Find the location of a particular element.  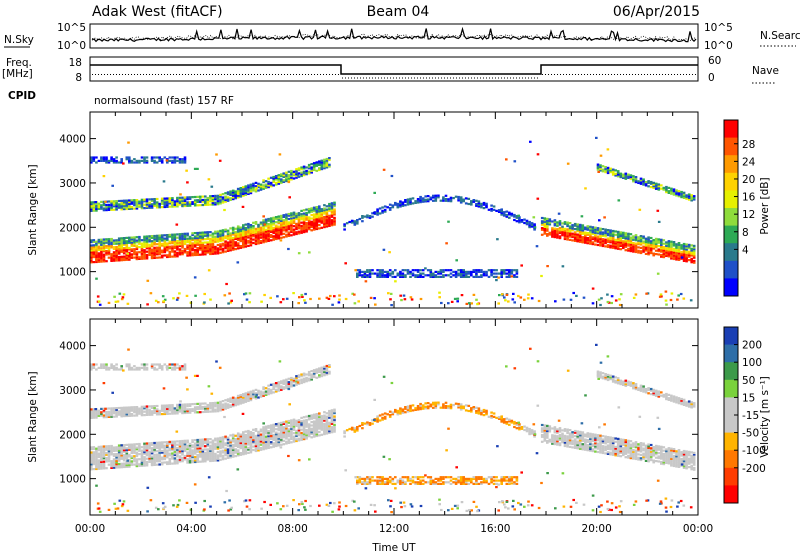

noise-sky-trace is located at coordinates (394, 34).